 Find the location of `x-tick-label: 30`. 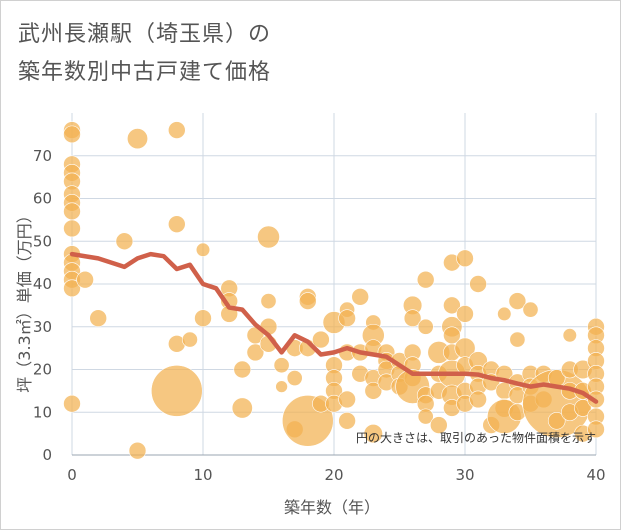

x-tick-label: 30 is located at coordinates (464, 475).